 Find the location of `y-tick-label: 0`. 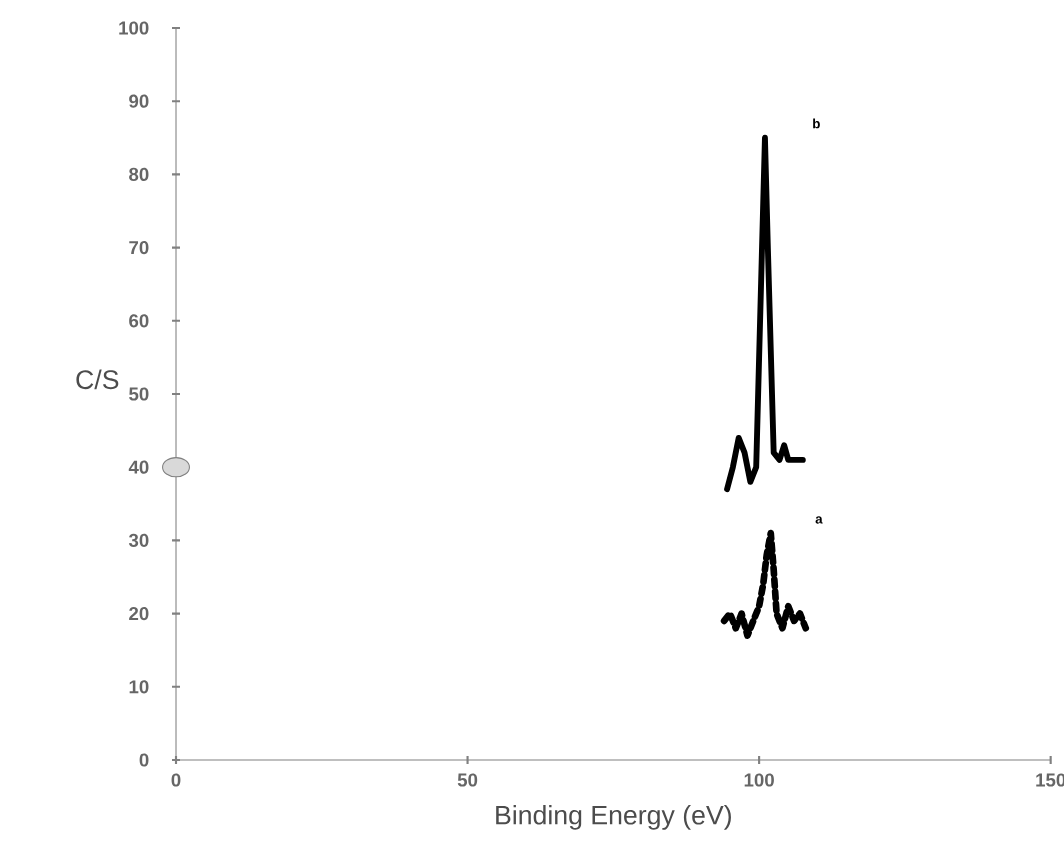

y-tick-label: 0 is located at coordinates (144, 760).